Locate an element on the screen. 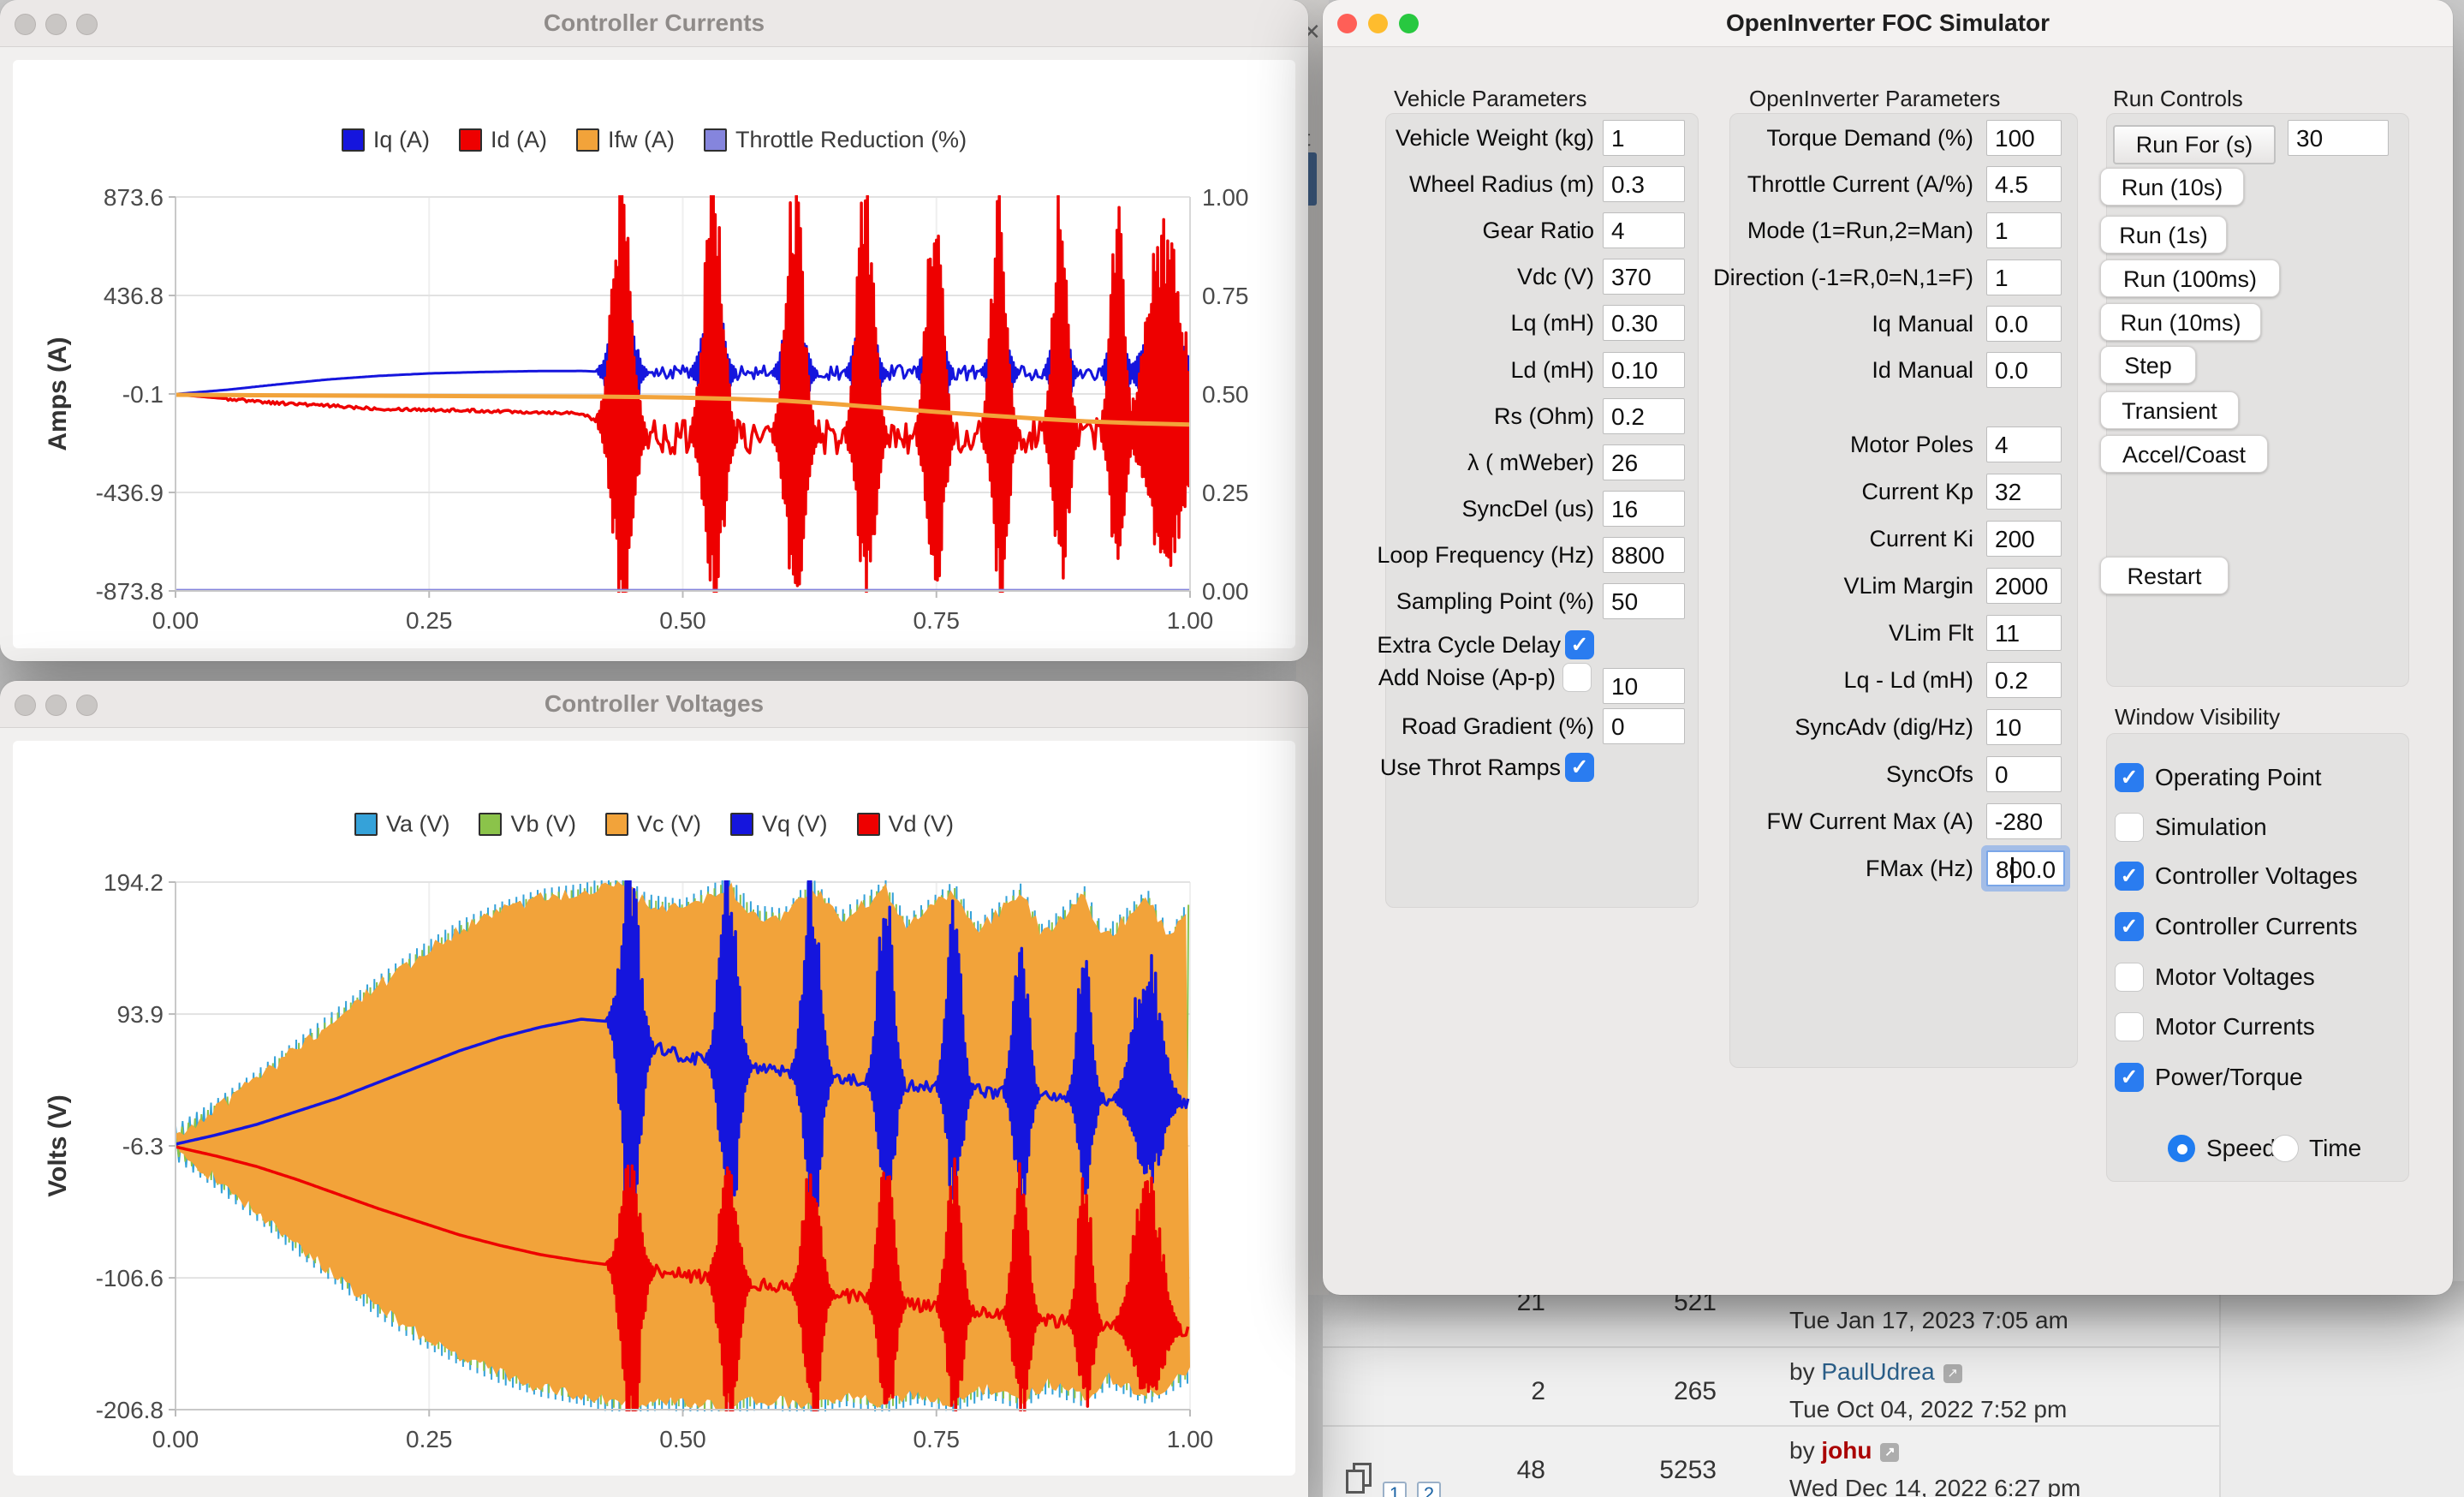 This screenshot has height=1497, width=2464. pages-icon is located at coordinates (1359, 1478).